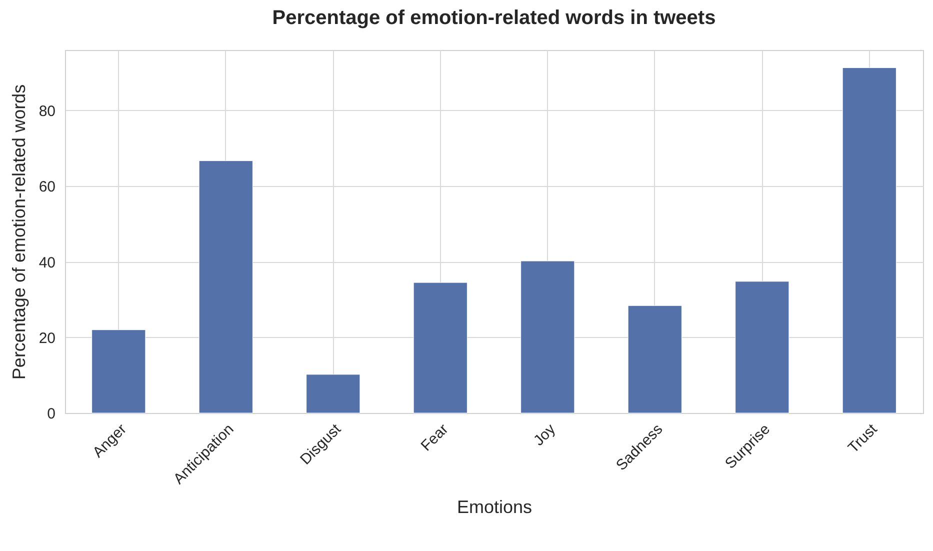  Describe the element at coordinates (494, 506) in the screenshot. I see `x-axis-title: Emotions` at that location.